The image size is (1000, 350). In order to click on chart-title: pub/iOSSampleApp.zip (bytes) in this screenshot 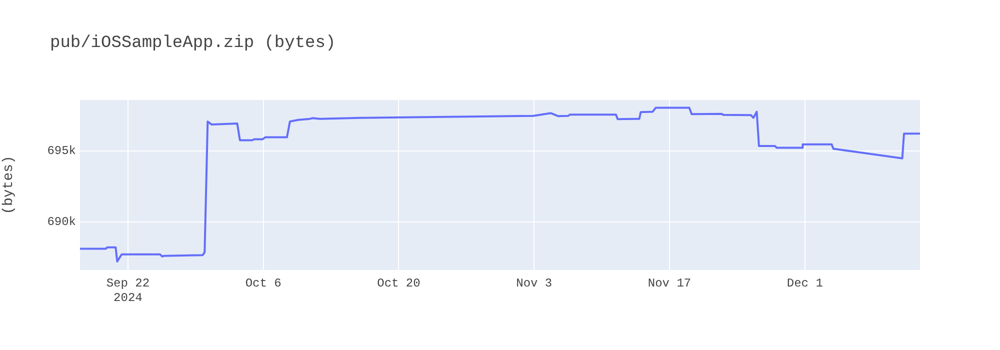, I will do `click(193, 43)`.